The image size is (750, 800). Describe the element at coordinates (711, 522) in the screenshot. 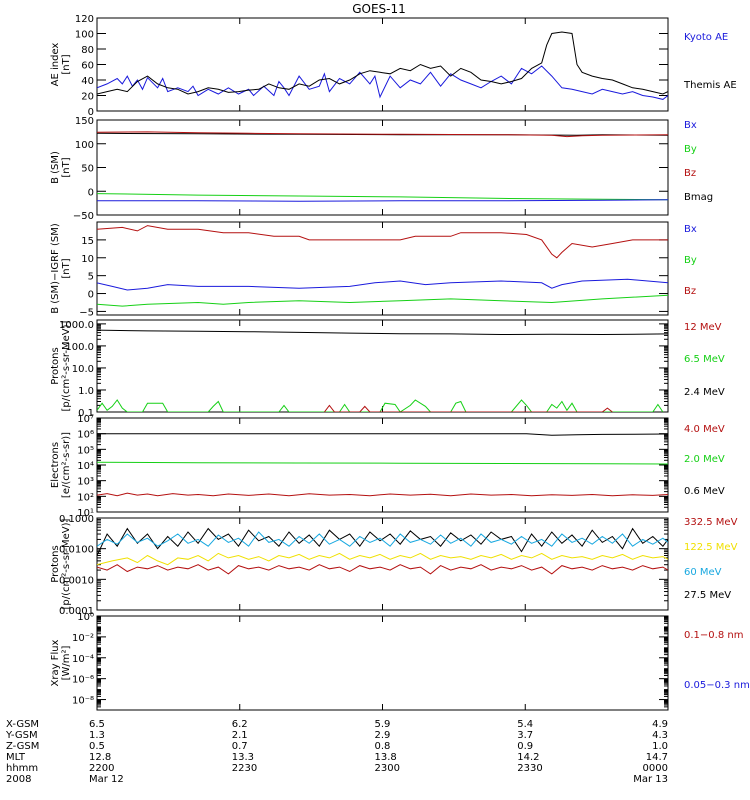

I see `legend-label: 332.5 MeV` at that location.